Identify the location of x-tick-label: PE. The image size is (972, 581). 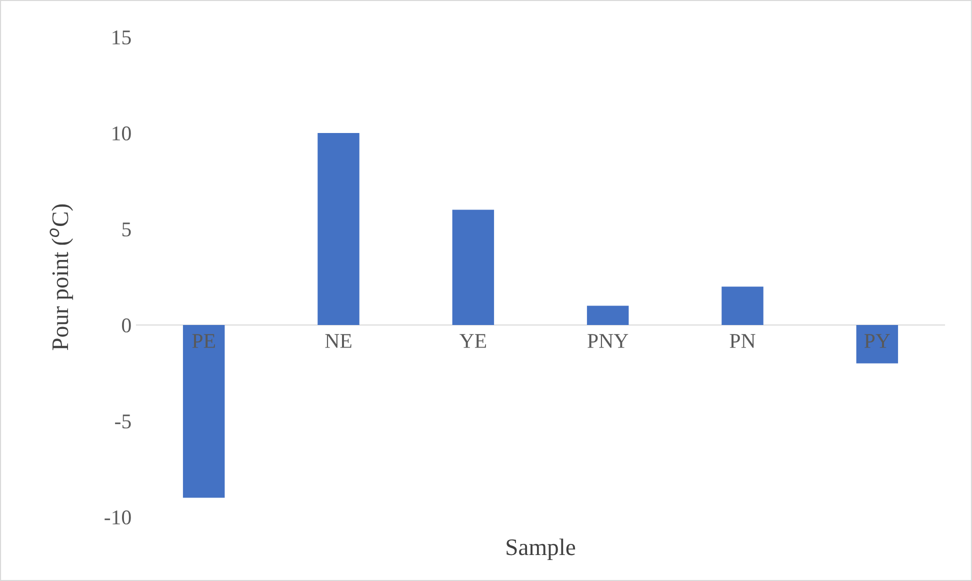
(203, 341).